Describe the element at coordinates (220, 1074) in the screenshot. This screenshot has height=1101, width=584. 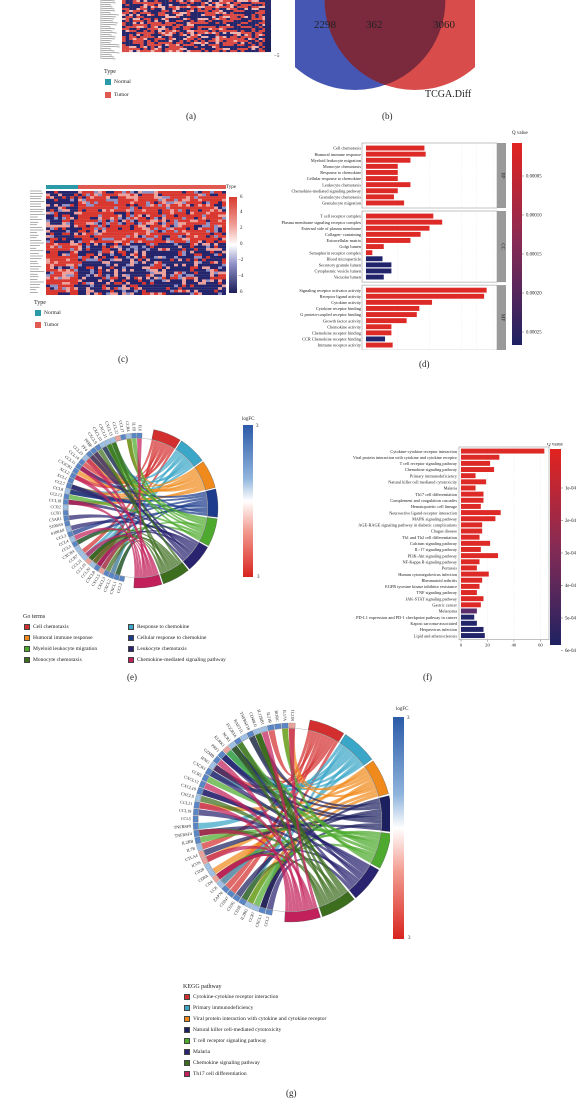
I see `legend-label: Th17 cell differentiation` at that location.